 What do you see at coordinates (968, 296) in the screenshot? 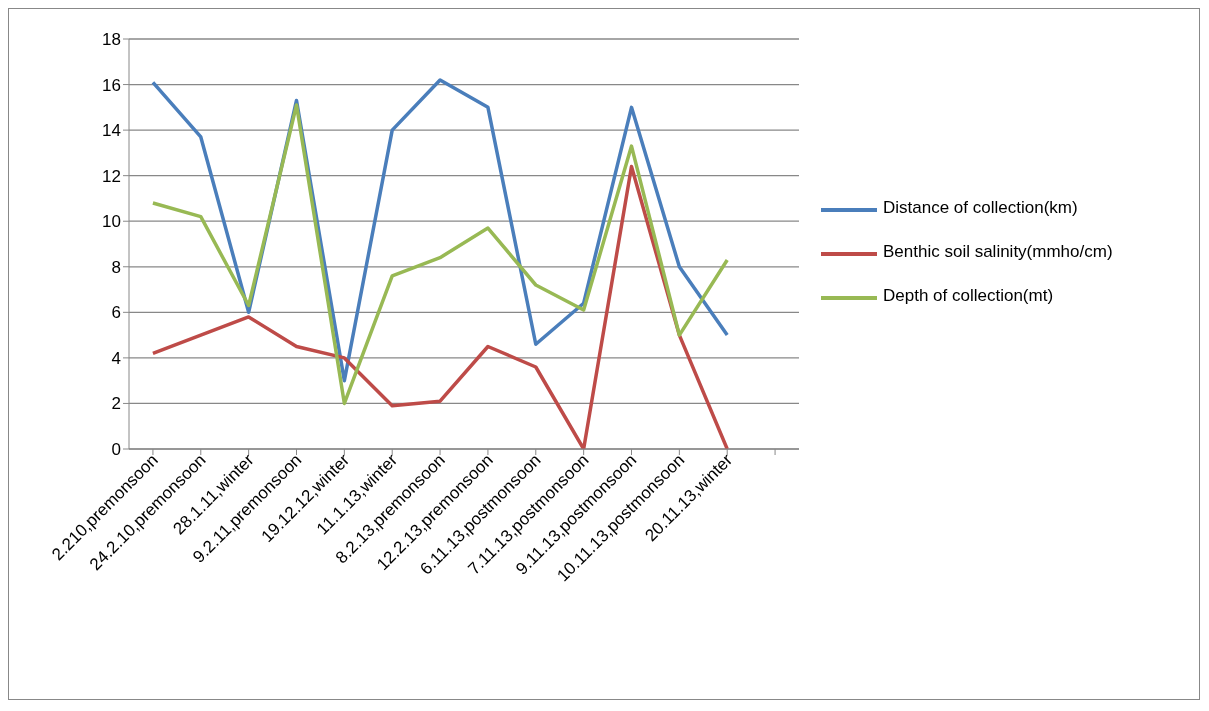
I see `legend-label: Depth of collection(mt)` at bounding box center [968, 296].